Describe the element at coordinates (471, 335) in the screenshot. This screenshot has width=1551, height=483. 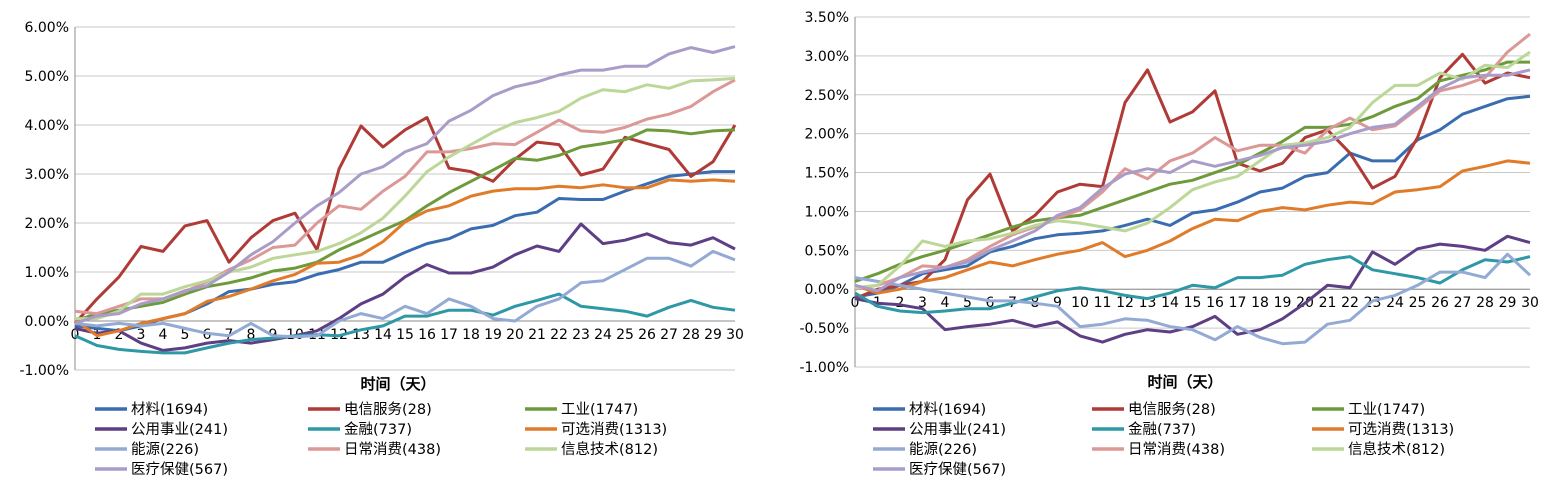
I see `x-tick-label: 18` at that location.